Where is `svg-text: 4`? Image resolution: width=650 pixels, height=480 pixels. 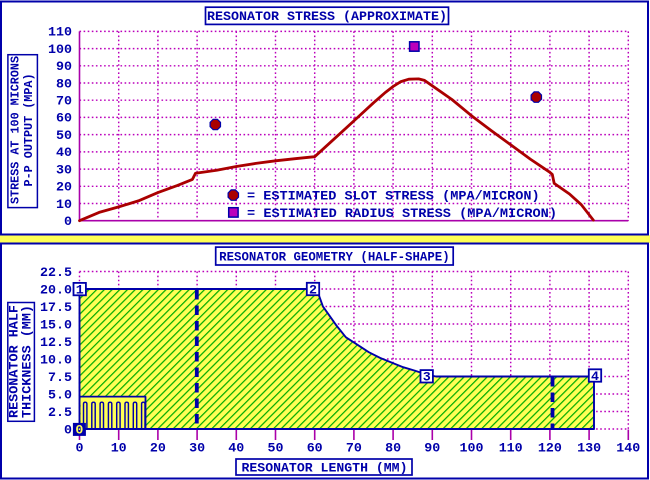 svg-text: 4 is located at coordinates (595, 377).